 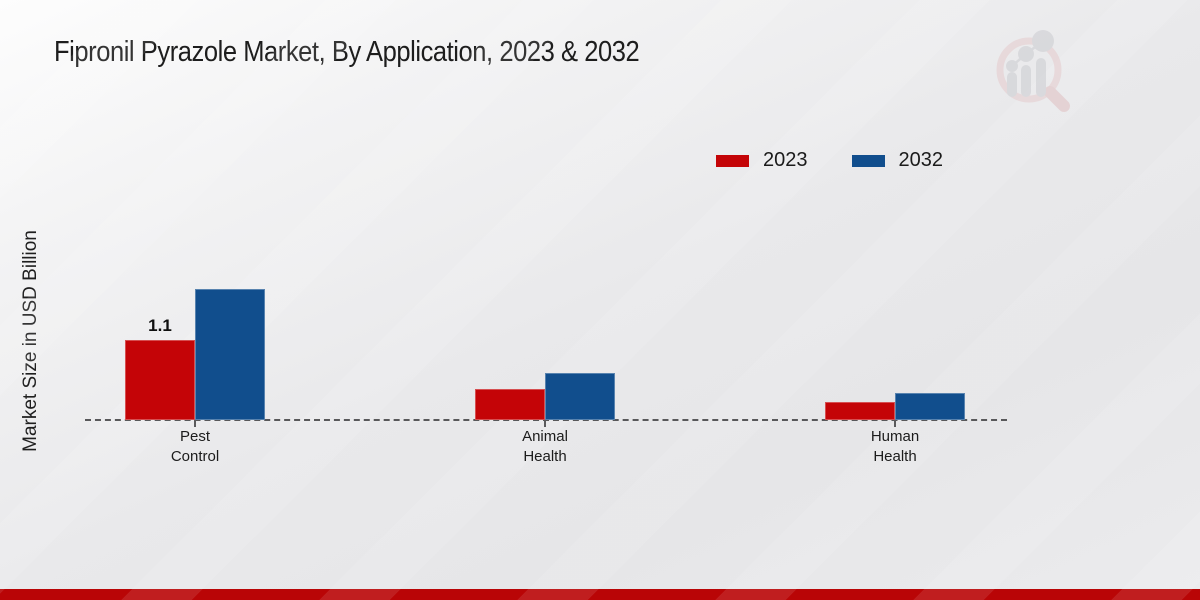 What do you see at coordinates (921, 160) in the screenshot?
I see `legend-label-2032: 2032` at bounding box center [921, 160].